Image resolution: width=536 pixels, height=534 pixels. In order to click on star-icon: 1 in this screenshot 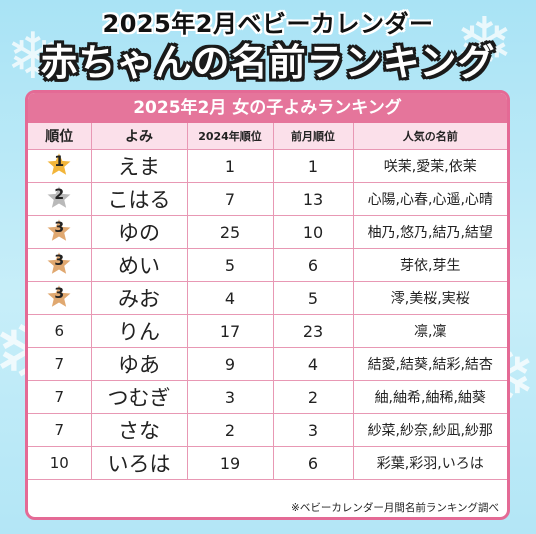, I will do `click(59, 164)`.